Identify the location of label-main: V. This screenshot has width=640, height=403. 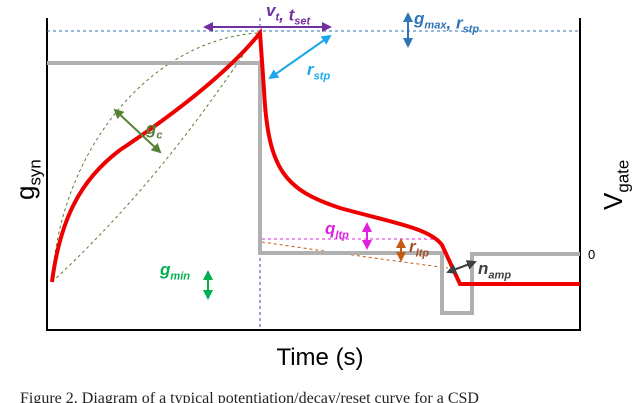
(613, 201).